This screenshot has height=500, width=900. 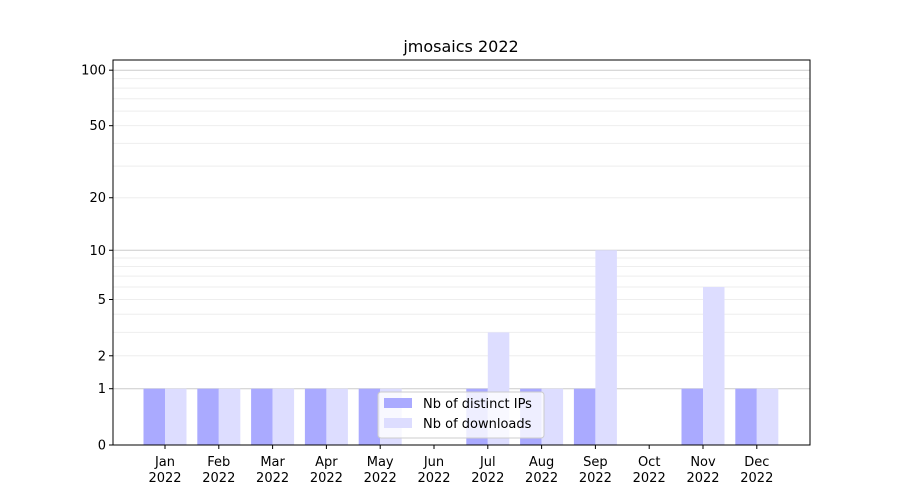 I want to click on x-tick-label-month: Feb, so click(x=218, y=462).